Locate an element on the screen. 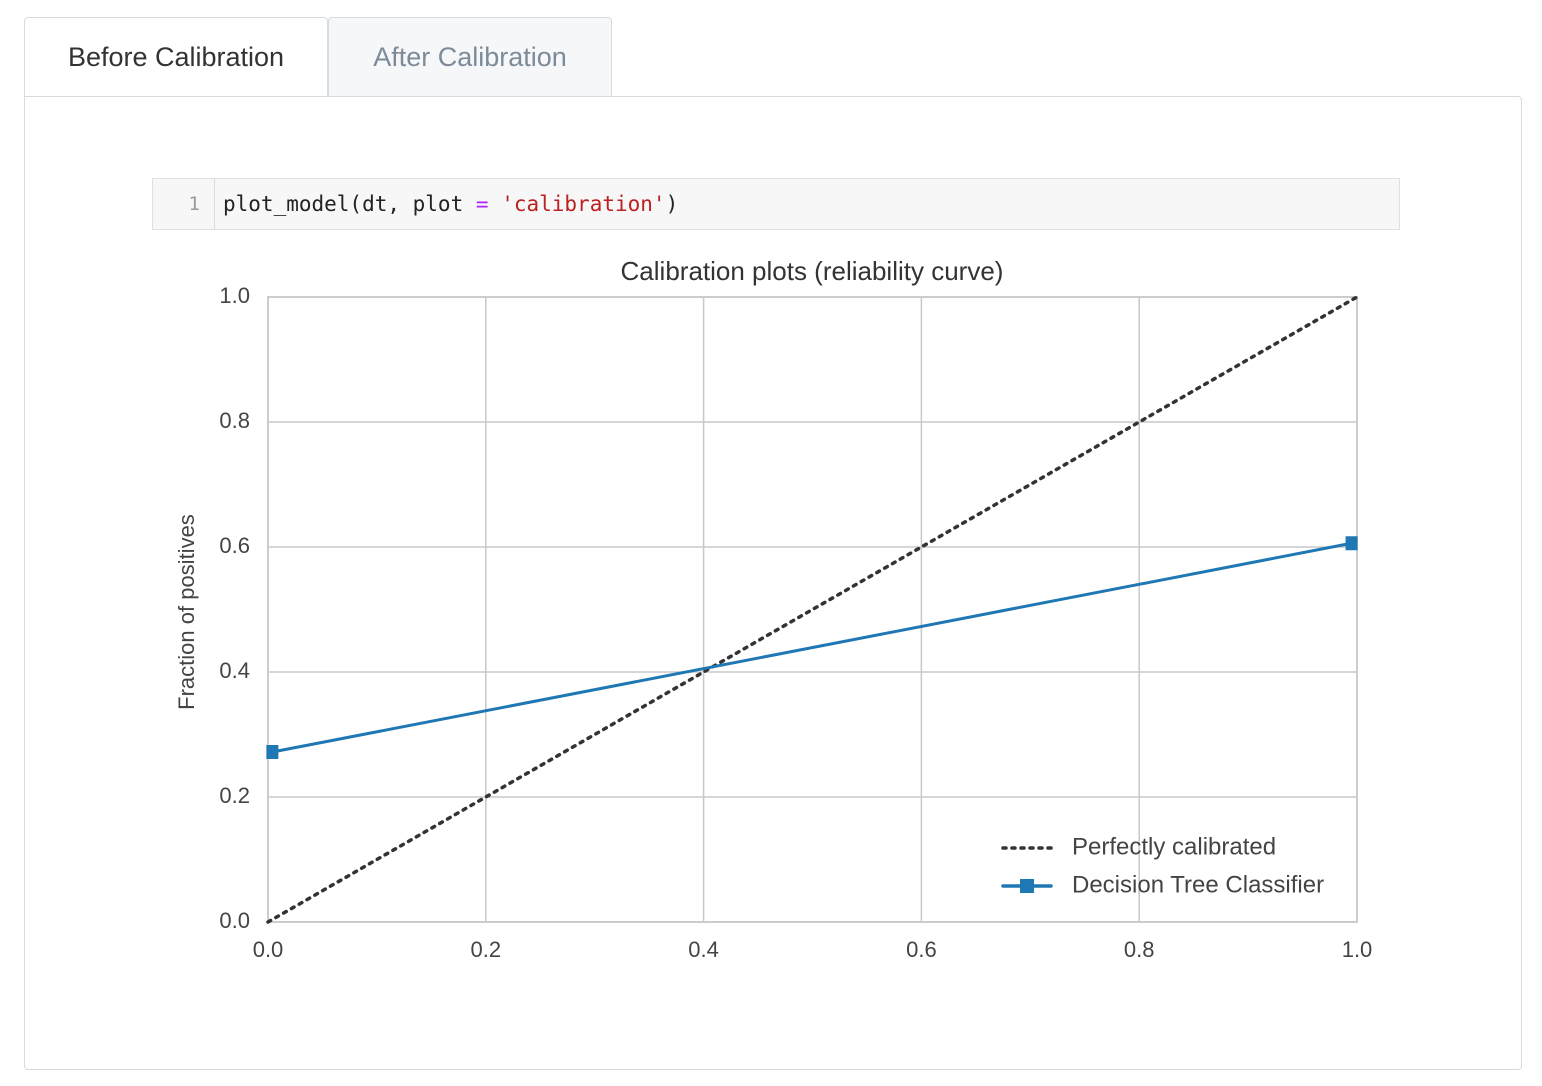 The width and height of the screenshot is (1542, 1086). y-tick-label: 0.2 is located at coordinates (234, 795).